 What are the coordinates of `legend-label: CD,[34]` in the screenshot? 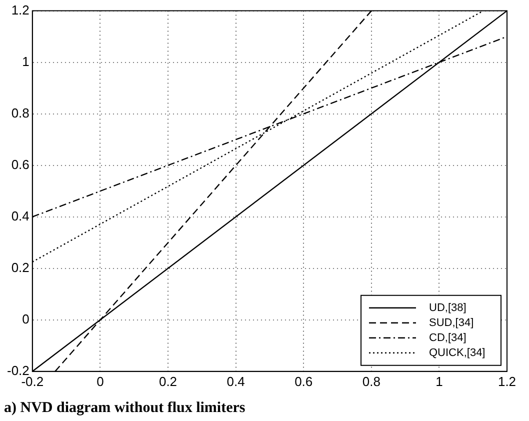 It's located at (447, 338).